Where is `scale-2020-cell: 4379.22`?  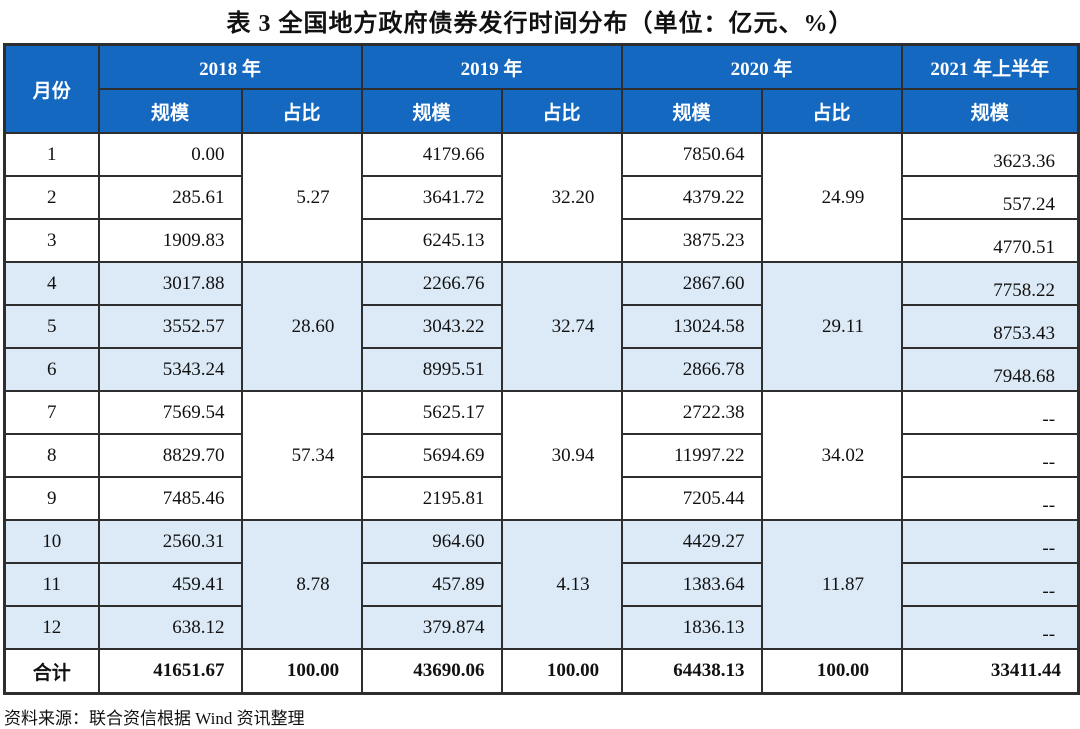 scale-2020-cell: 4379.22 is located at coordinates (691, 197).